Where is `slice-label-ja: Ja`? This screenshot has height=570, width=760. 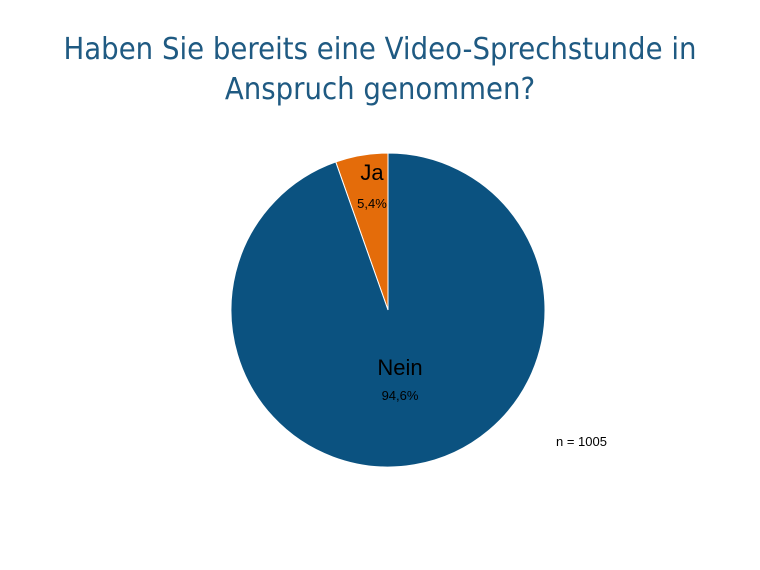 slice-label-ja: Ja is located at coordinates (372, 172).